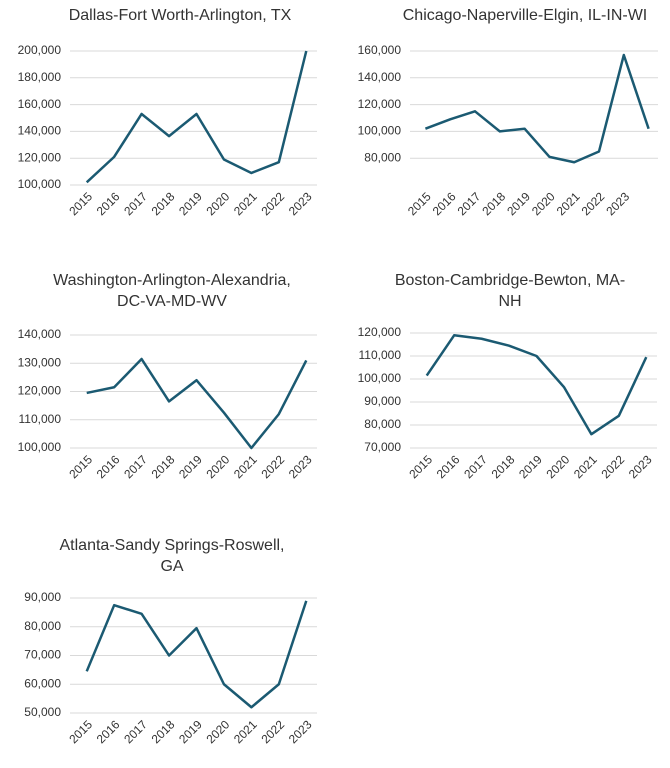 The height and width of the screenshot is (768, 670). What do you see at coordinates (42, 712) in the screenshot?
I see `y-tick-label: 50,000` at bounding box center [42, 712].